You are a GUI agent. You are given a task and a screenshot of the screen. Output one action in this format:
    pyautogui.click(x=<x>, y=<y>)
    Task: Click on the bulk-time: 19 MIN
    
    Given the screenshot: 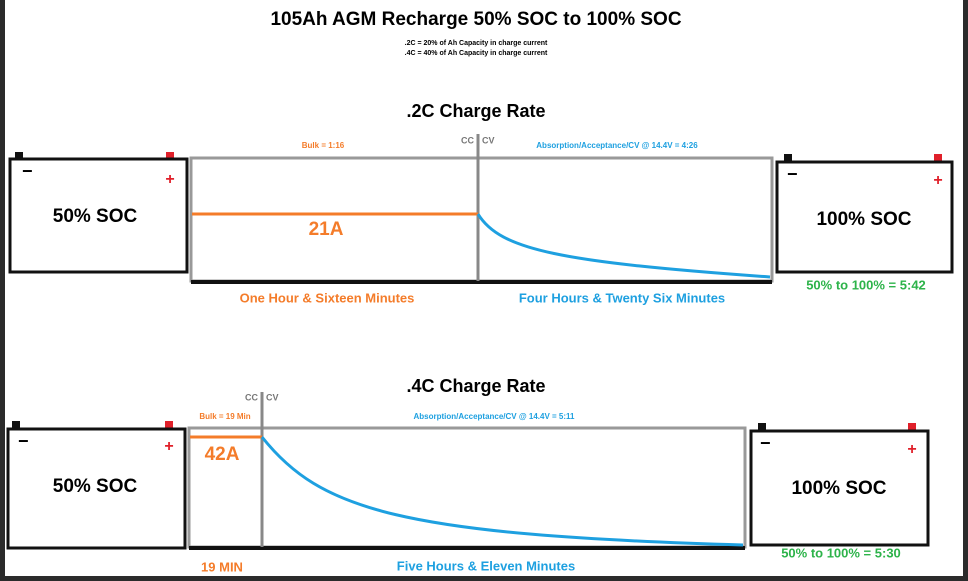 What is the action you would take?
    pyautogui.click(x=222, y=566)
    